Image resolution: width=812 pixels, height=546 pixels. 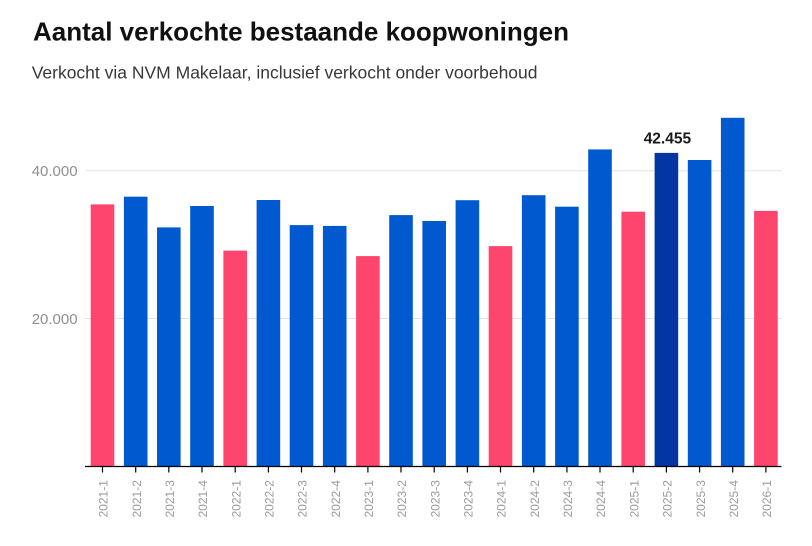 I want to click on svg-text: 2025-4, so click(x=734, y=499).